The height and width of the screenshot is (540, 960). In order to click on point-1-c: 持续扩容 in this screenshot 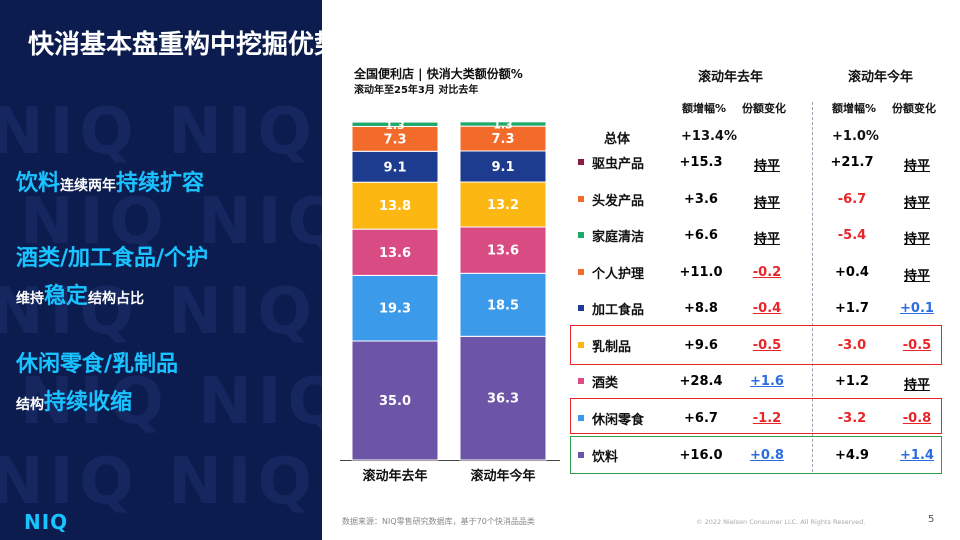, I will do `click(160, 183)`.